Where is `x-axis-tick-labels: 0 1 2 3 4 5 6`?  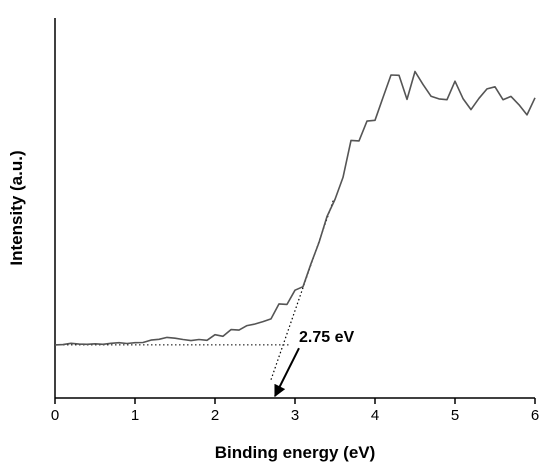
x-axis-tick-labels: 0 1 2 3 4 5 6 is located at coordinates (295, 415).